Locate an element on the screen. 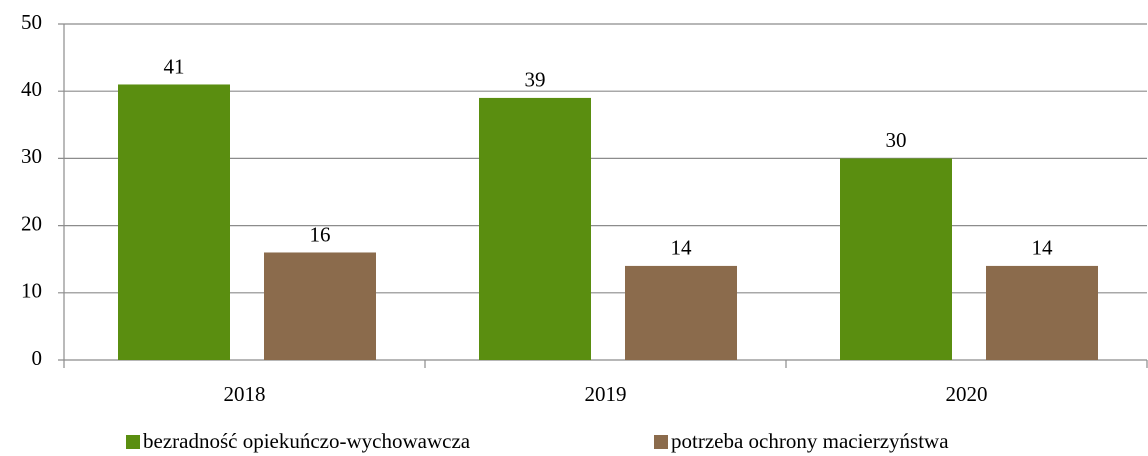 Image resolution: width=1148 pixels, height=456 pixels. y-tick-label: 30 is located at coordinates (31, 156).